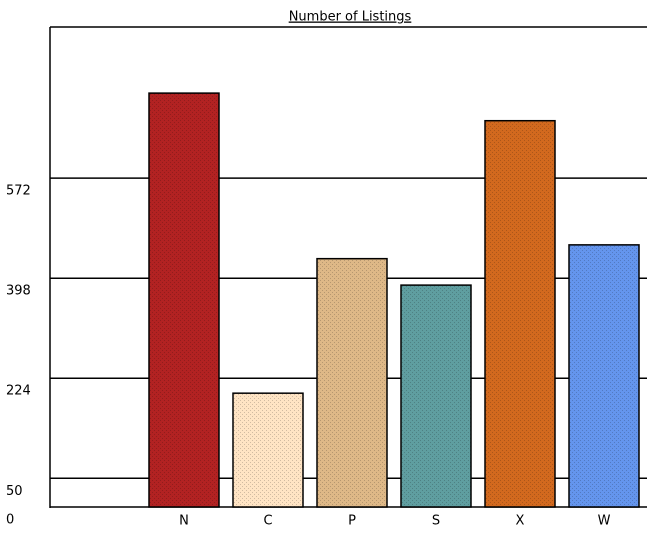 The width and height of the screenshot is (647, 533). What do you see at coordinates (436, 521) in the screenshot?
I see `x-tick-label: S` at bounding box center [436, 521].